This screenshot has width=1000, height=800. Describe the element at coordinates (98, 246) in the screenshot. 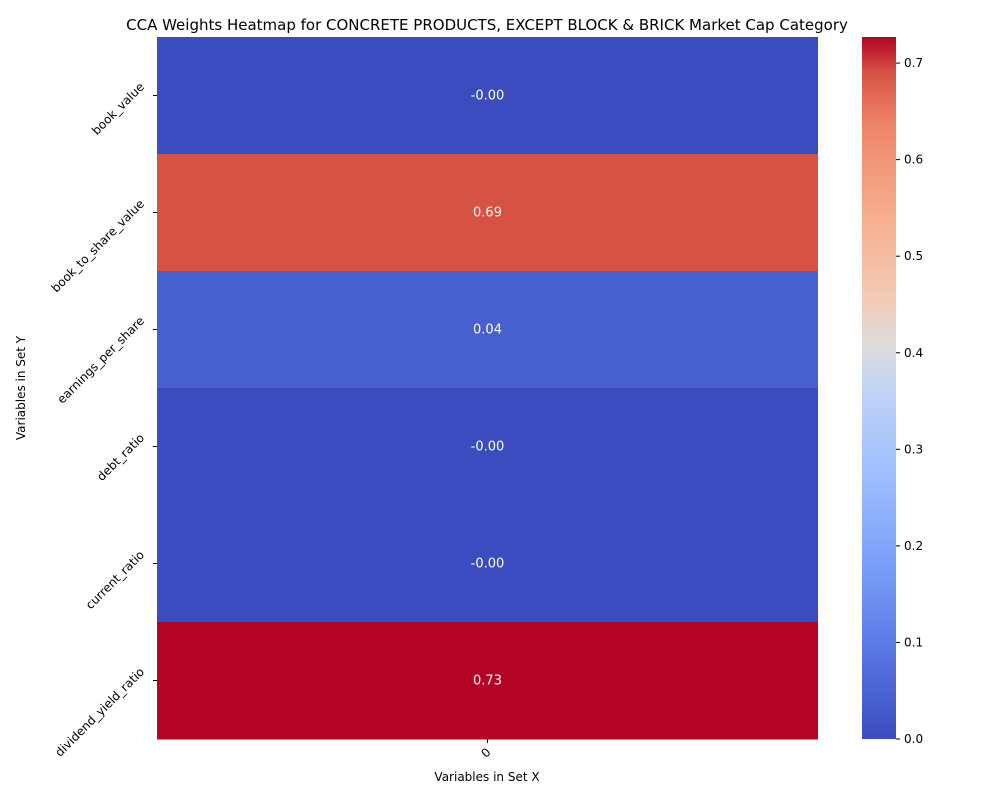

I see `y-tick-label: book_to_share_value` at that location.